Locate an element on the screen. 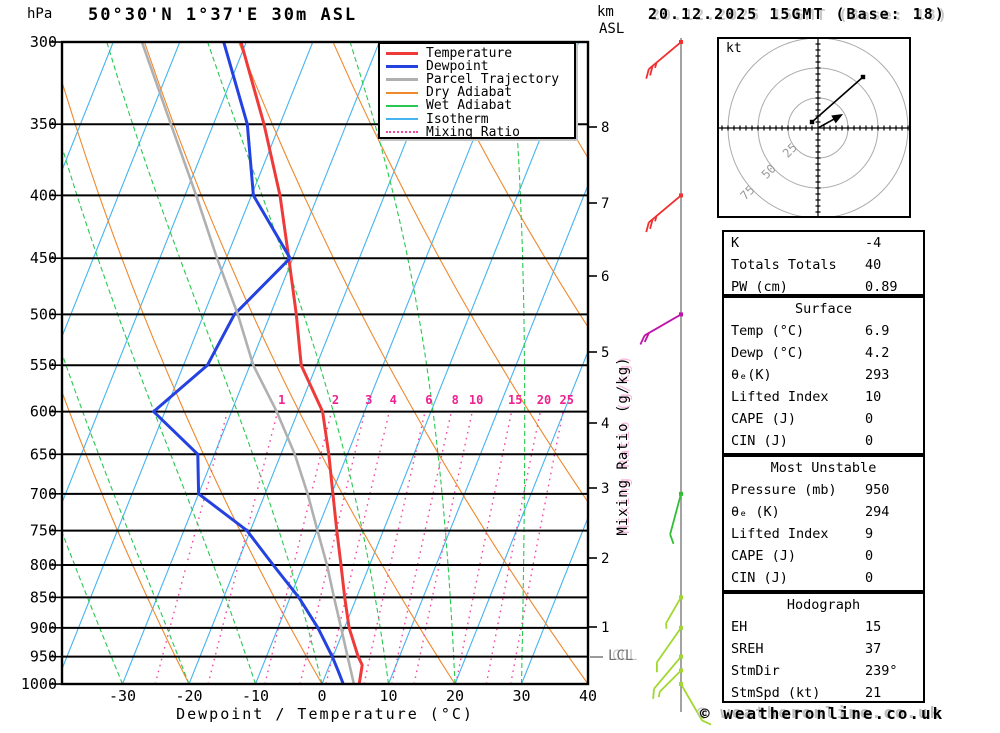 The image size is (1000, 733). svg-text: 850 is located at coordinates (43, 597).